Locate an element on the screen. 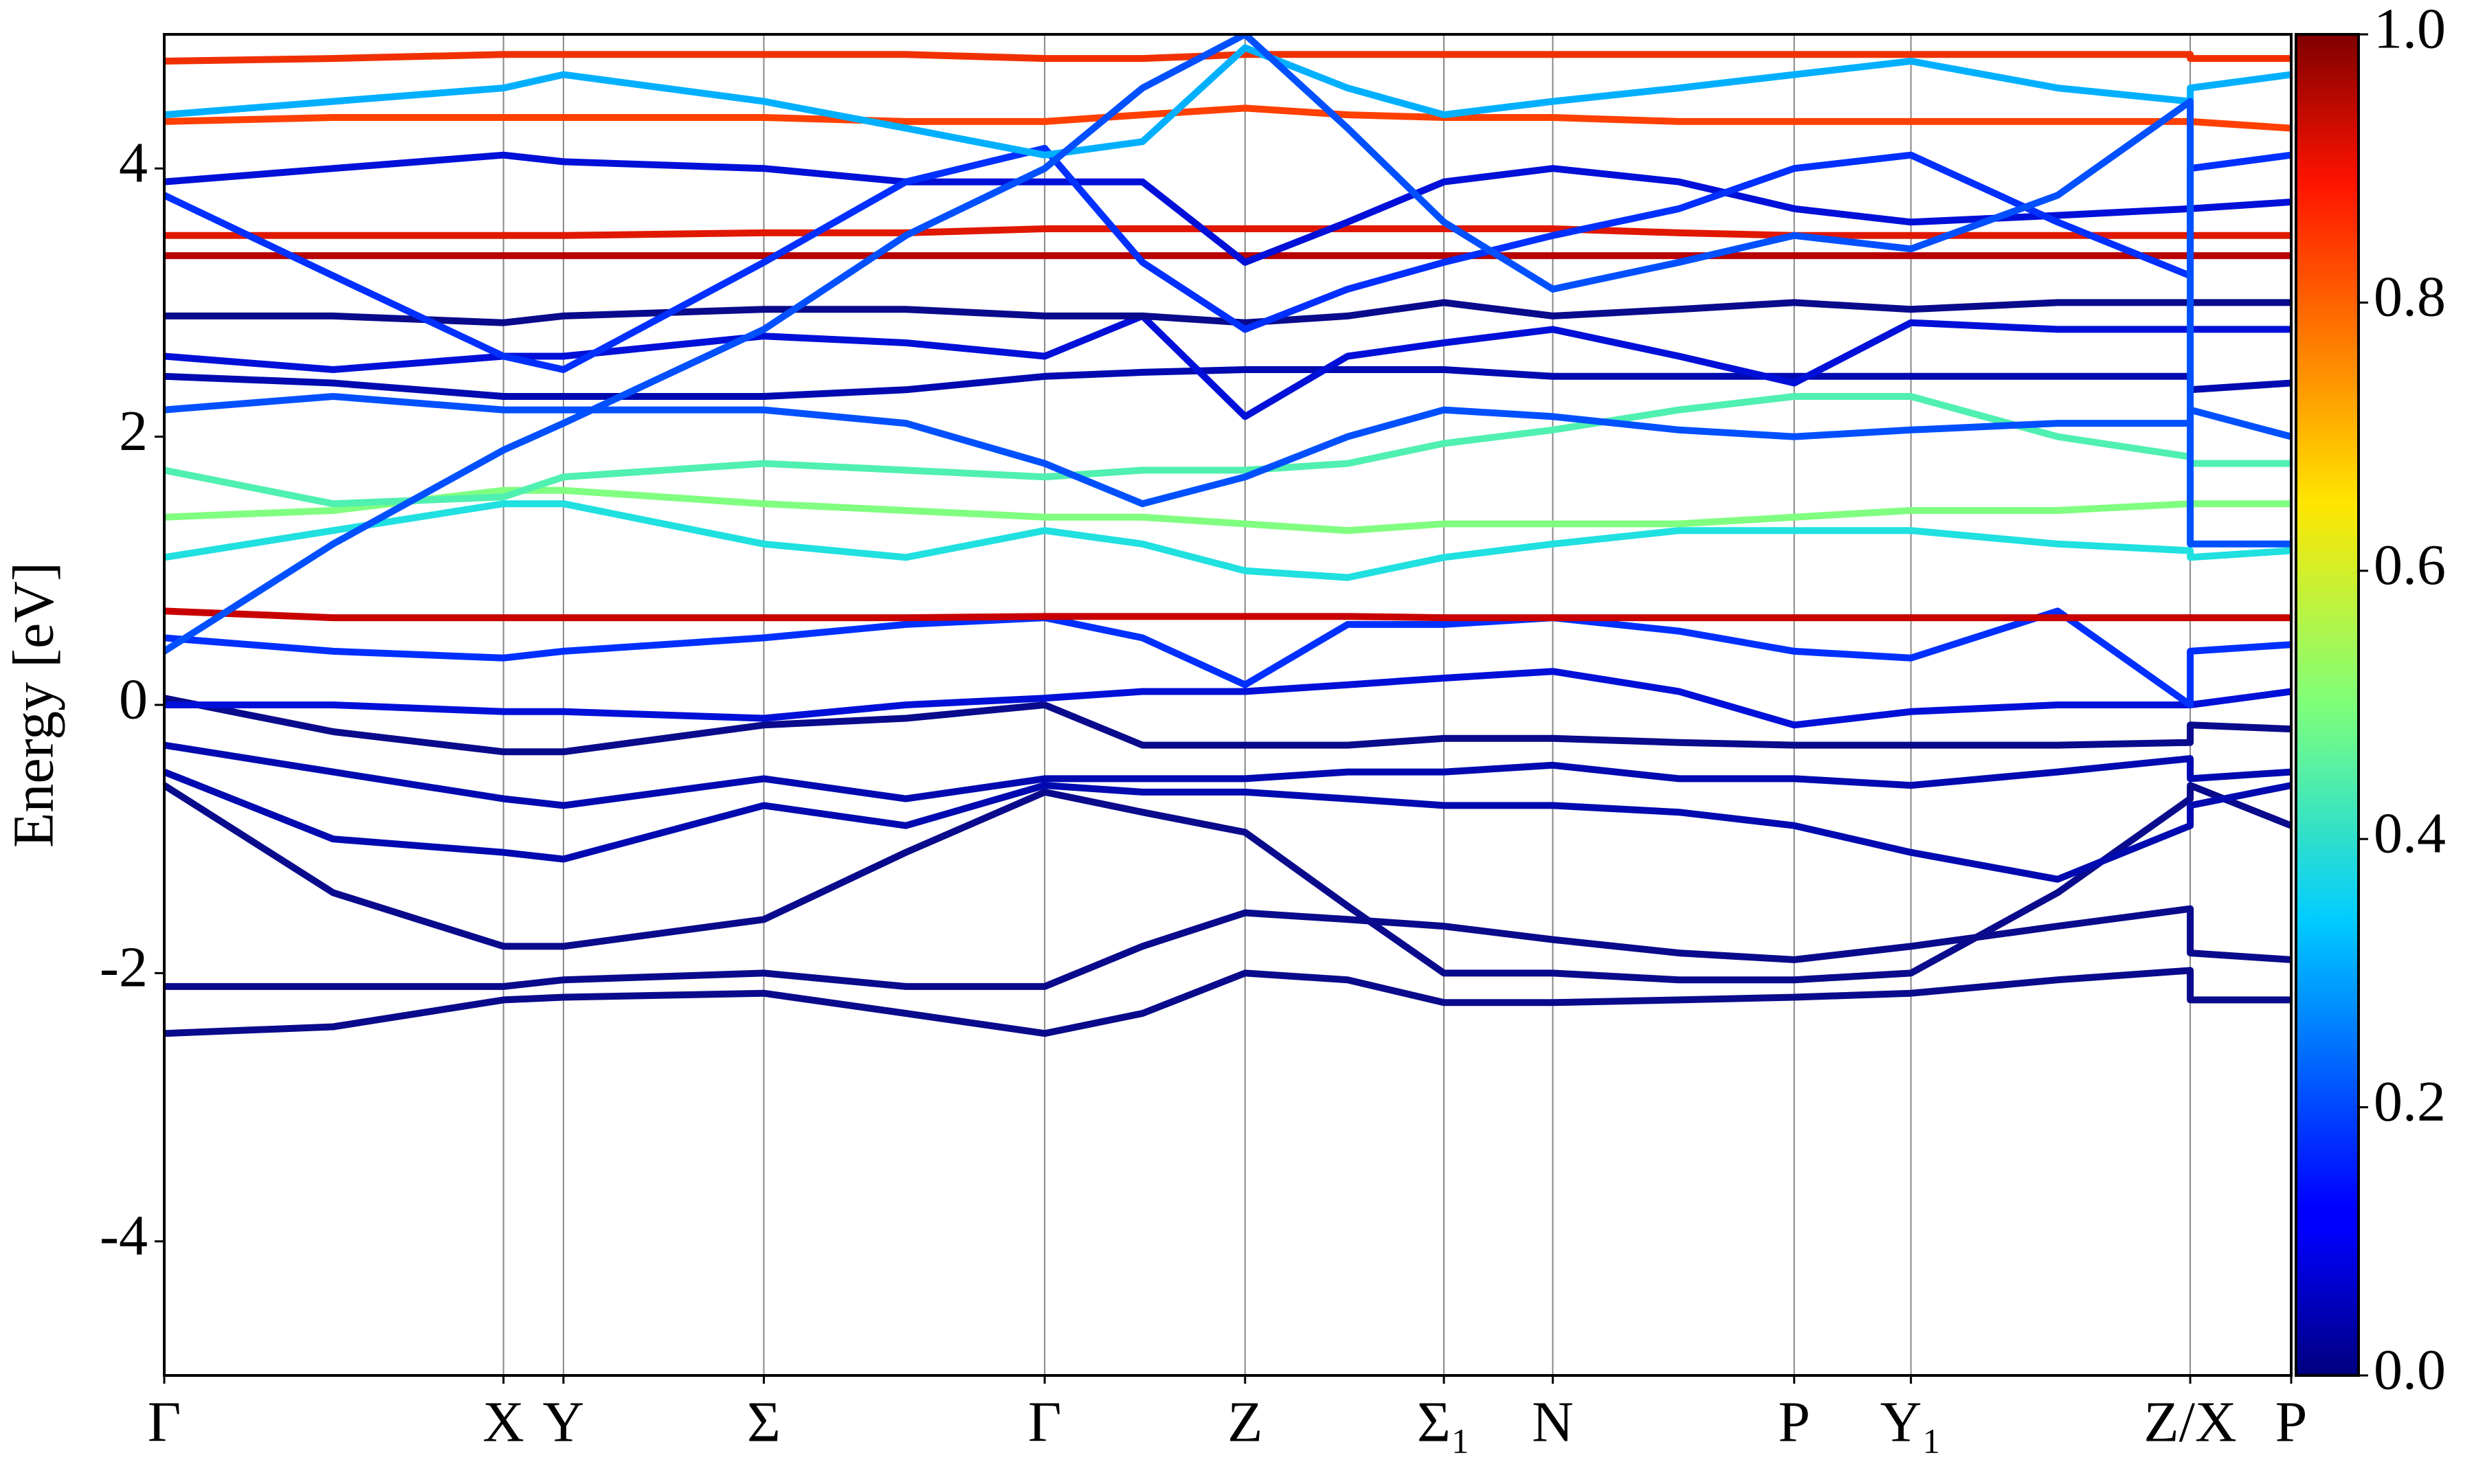  y-tick-label: 0 is located at coordinates (133, 699).